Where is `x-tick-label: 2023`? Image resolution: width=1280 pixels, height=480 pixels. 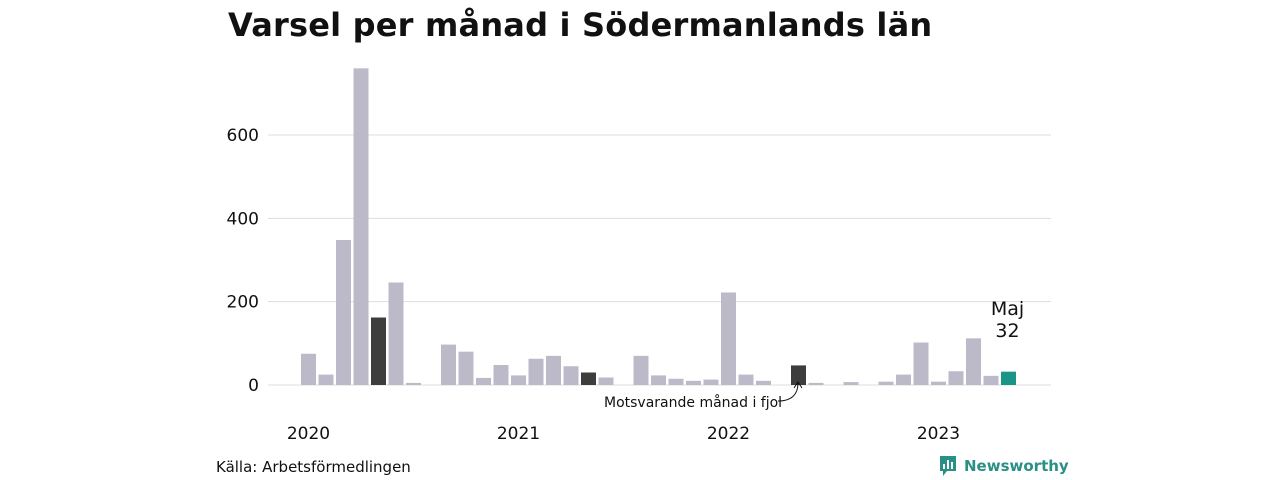 x-tick-label: 2023 is located at coordinates (938, 434).